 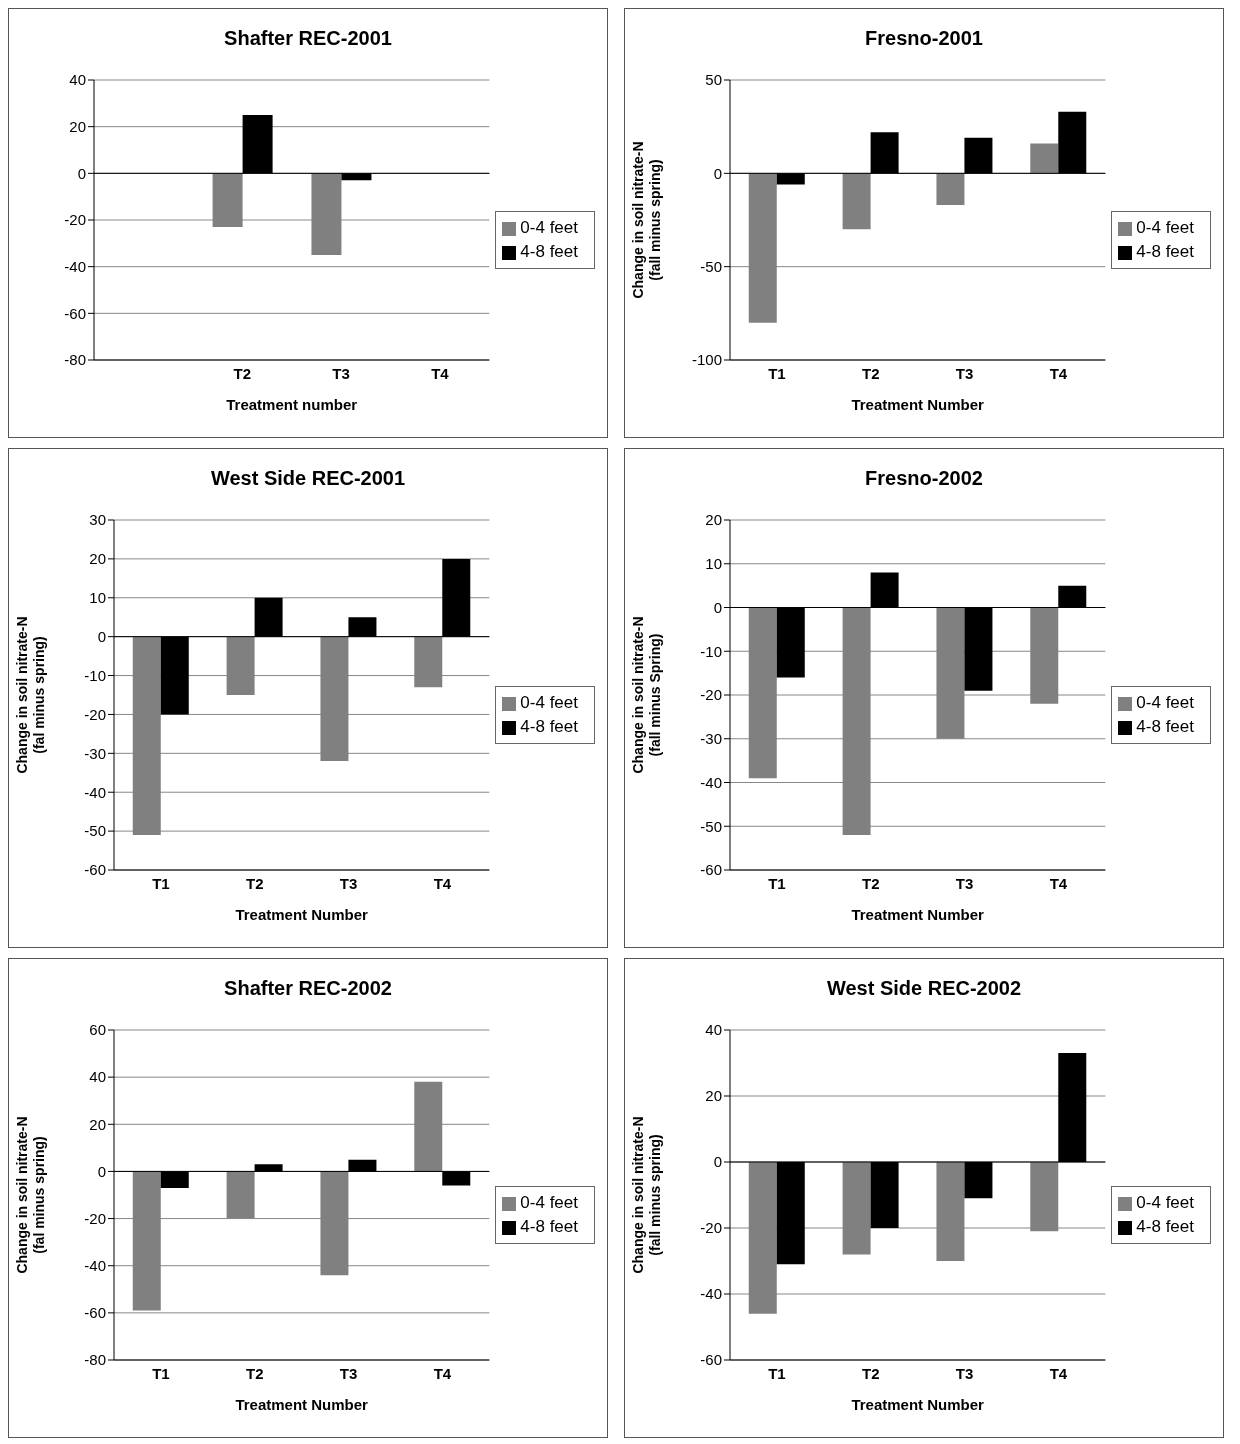 What do you see at coordinates (97, 1030) in the screenshot?
I see `y-tick-label: 60` at bounding box center [97, 1030].